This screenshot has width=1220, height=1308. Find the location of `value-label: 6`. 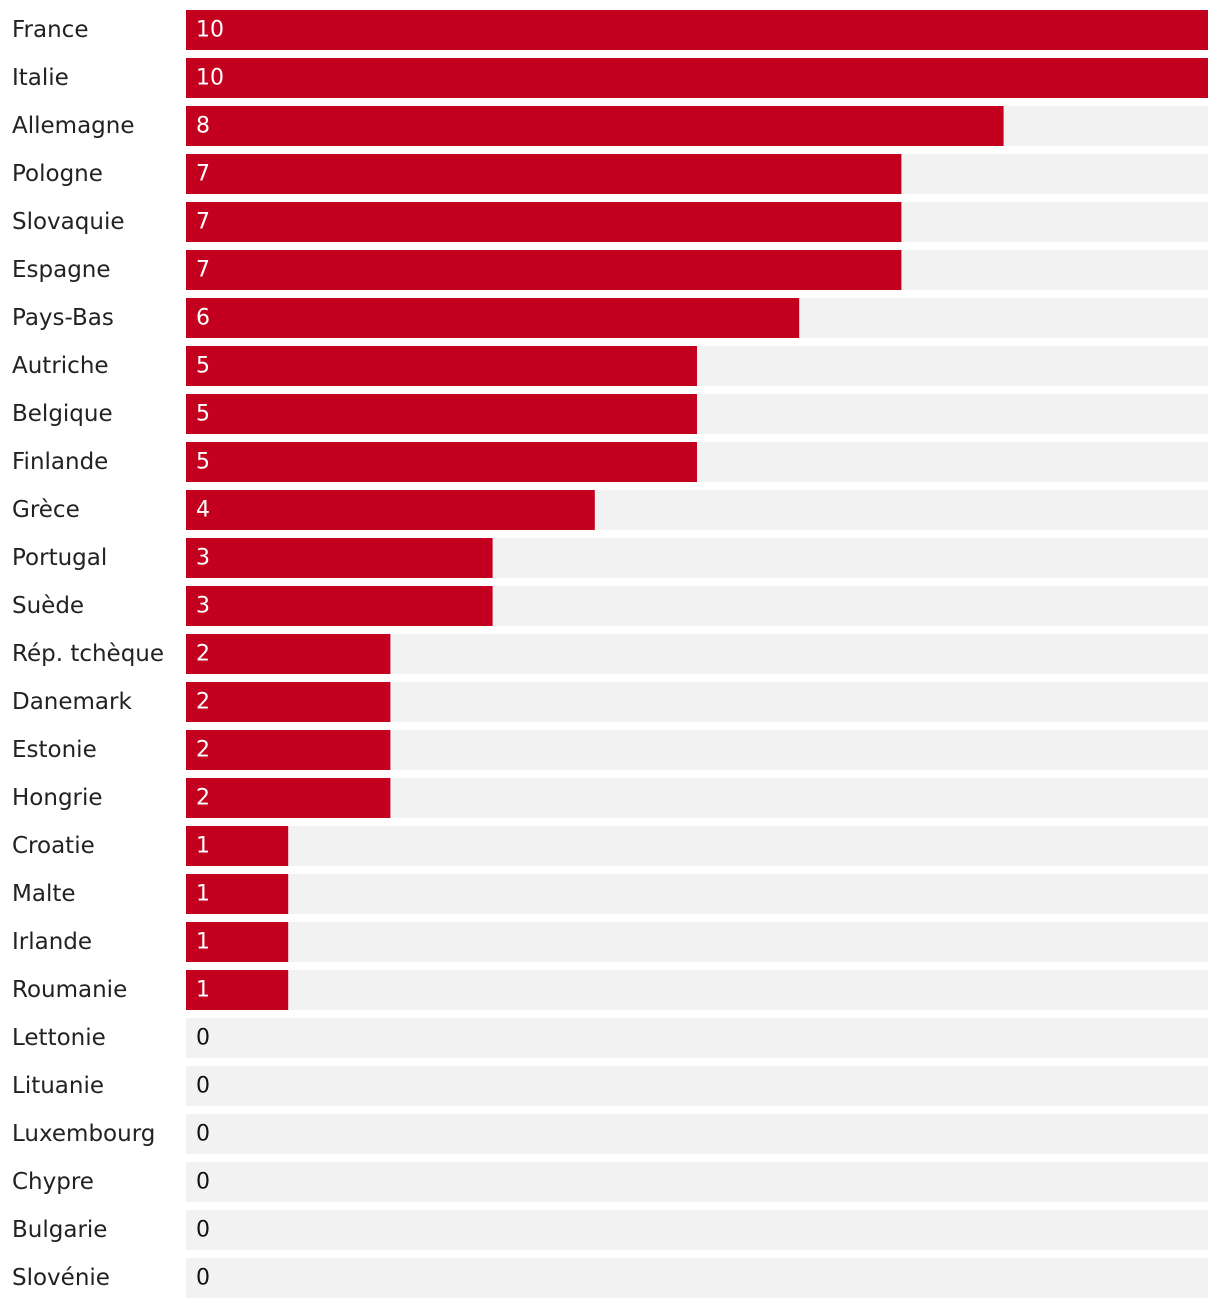

value-label: 6 is located at coordinates (203, 318).